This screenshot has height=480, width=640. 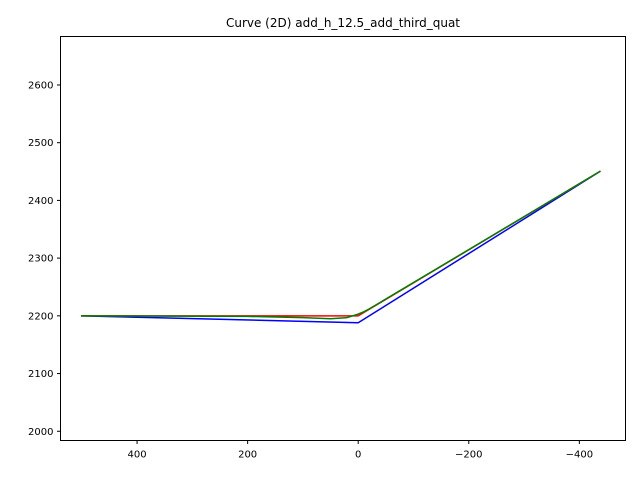 I want to click on y-tick-label: 2200, so click(x=40, y=316).